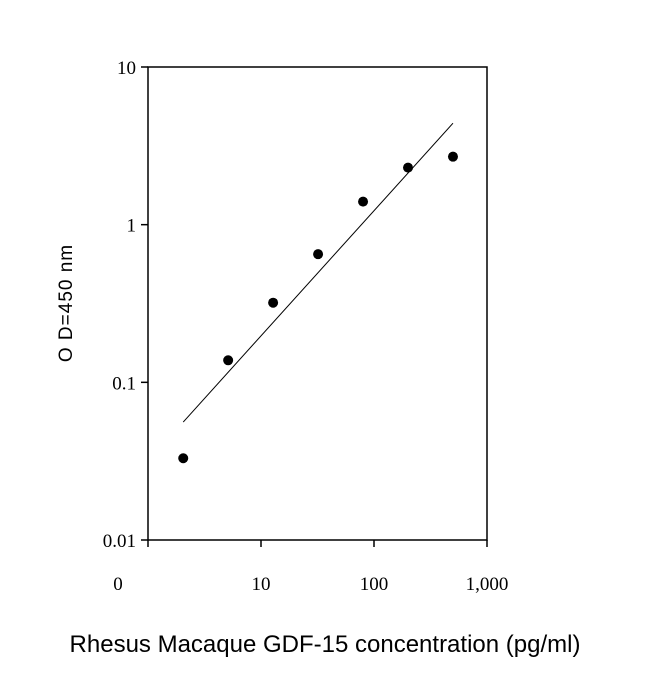  Describe the element at coordinates (261, 584) in the screenshot. I see `x-tick-label: 10` at that location.